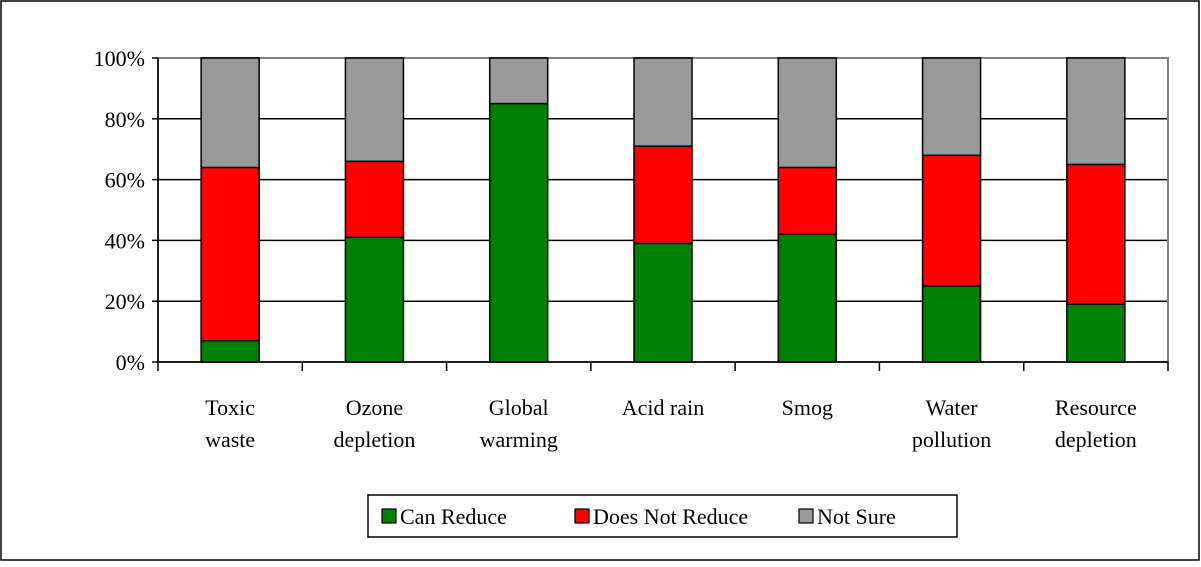  I want to click on legend-label: Does Not Reduce, so click(670, 516).